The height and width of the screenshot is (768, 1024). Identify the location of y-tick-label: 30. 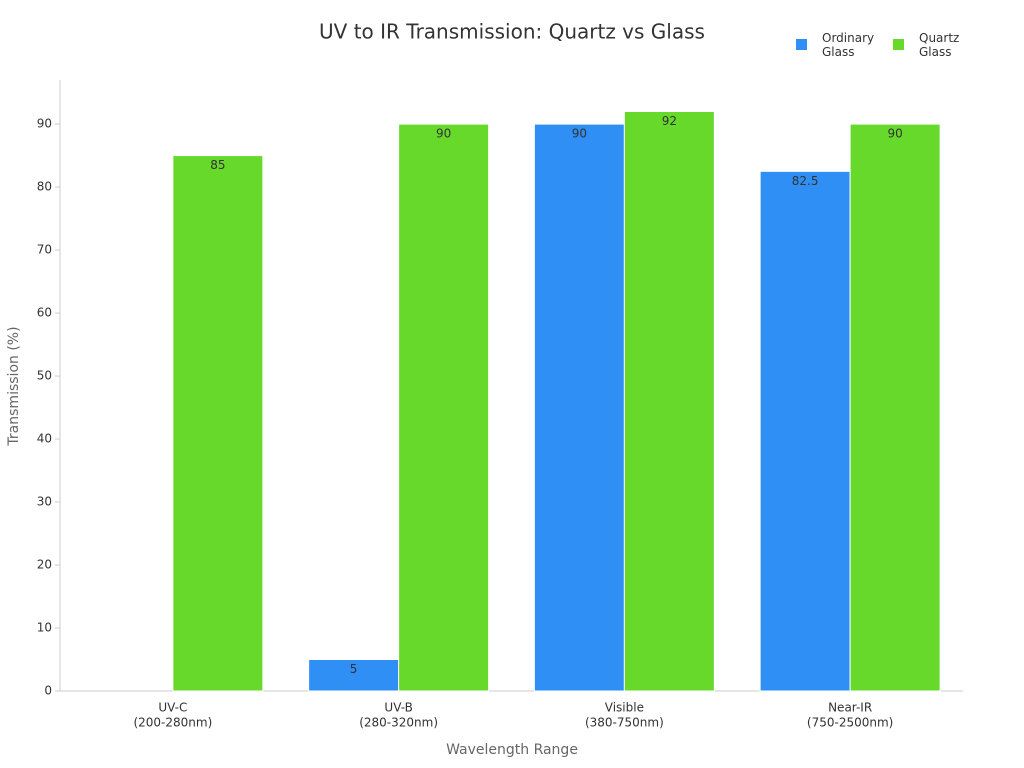
(44, 502).